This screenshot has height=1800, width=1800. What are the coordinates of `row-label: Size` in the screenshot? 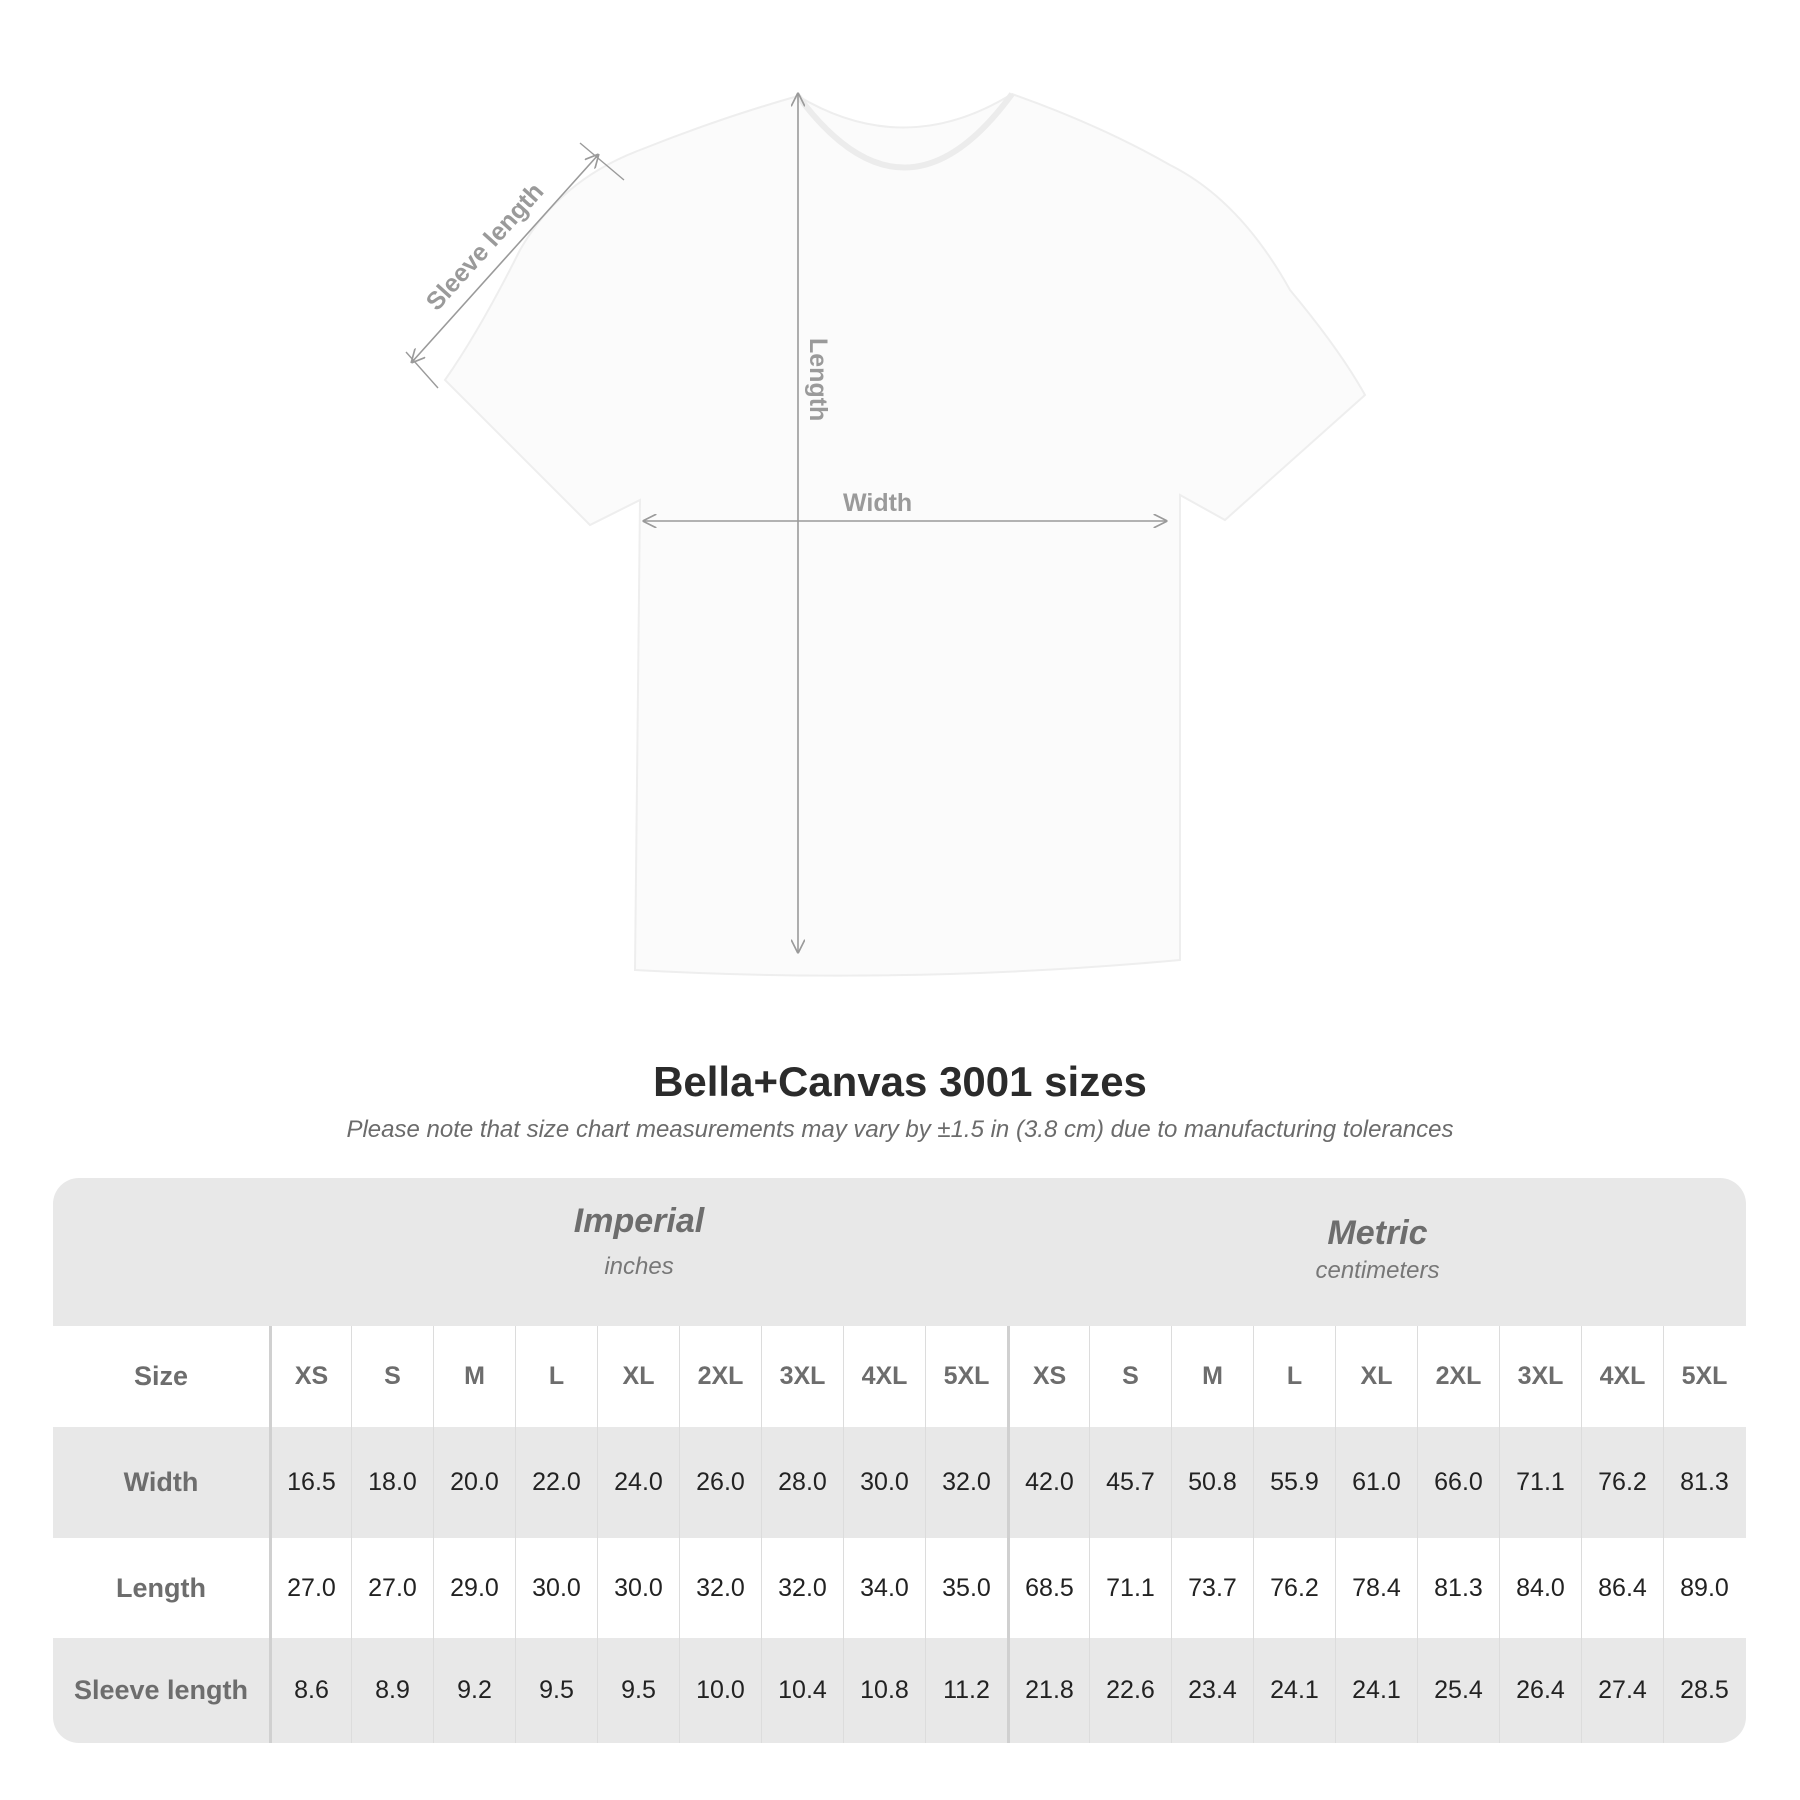 It's located at (161, 1376).